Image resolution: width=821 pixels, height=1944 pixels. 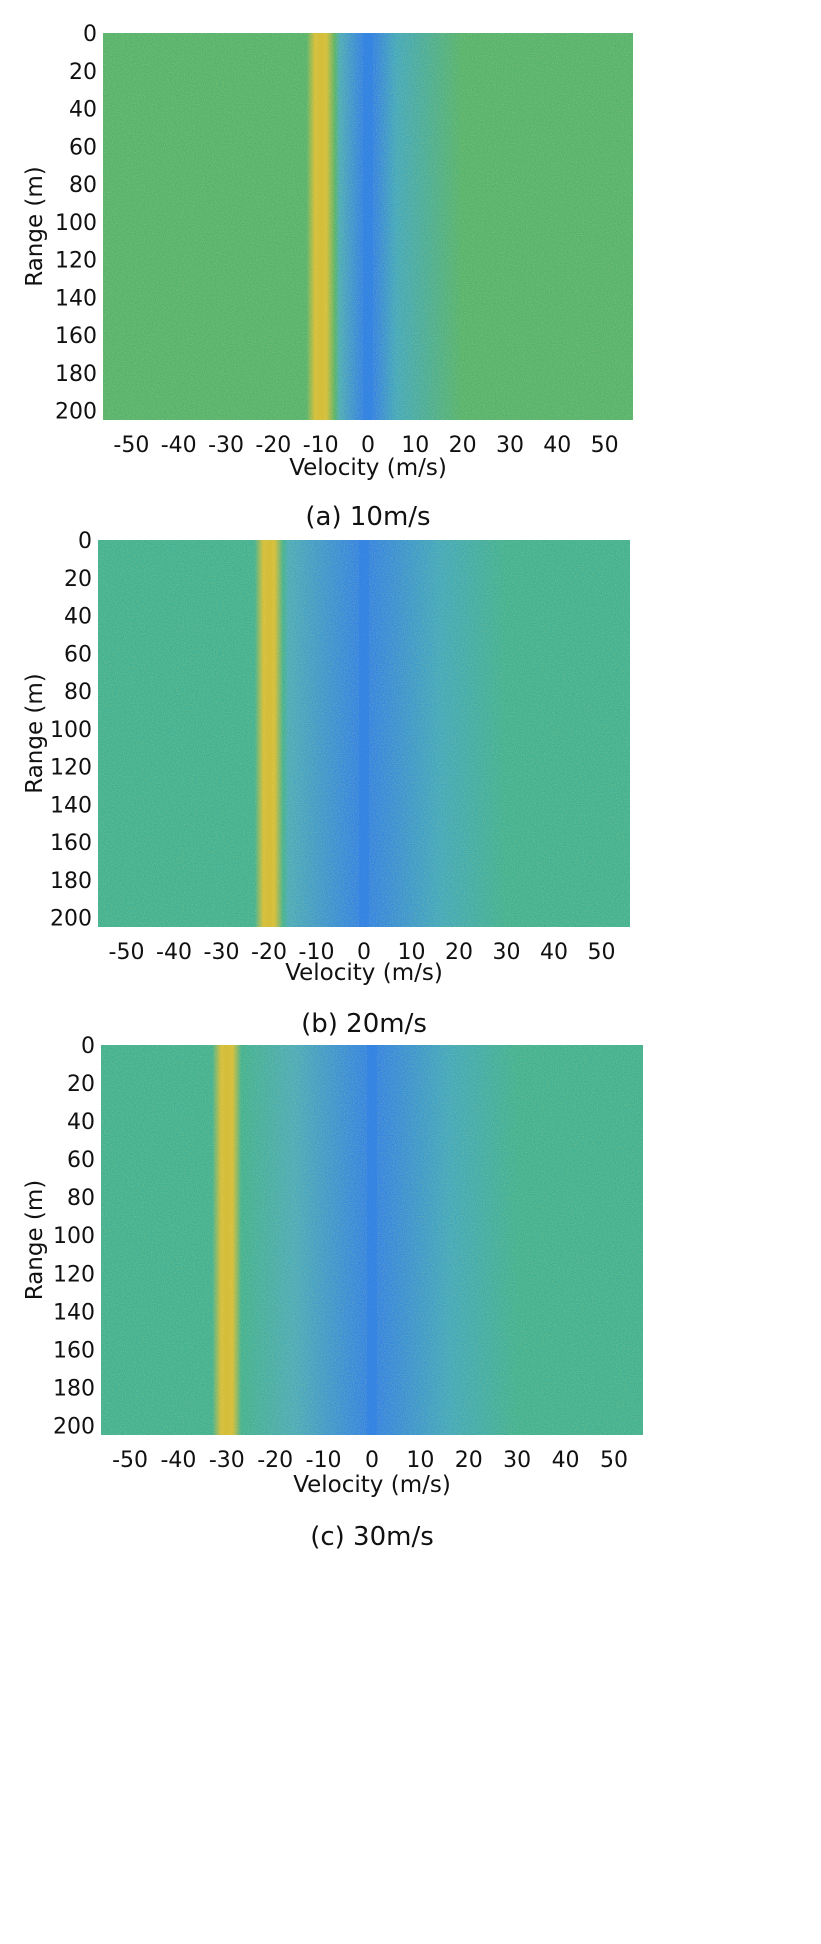 I want to click on panel-caption: (b) 20m/s, so click(x=364, y=1024).